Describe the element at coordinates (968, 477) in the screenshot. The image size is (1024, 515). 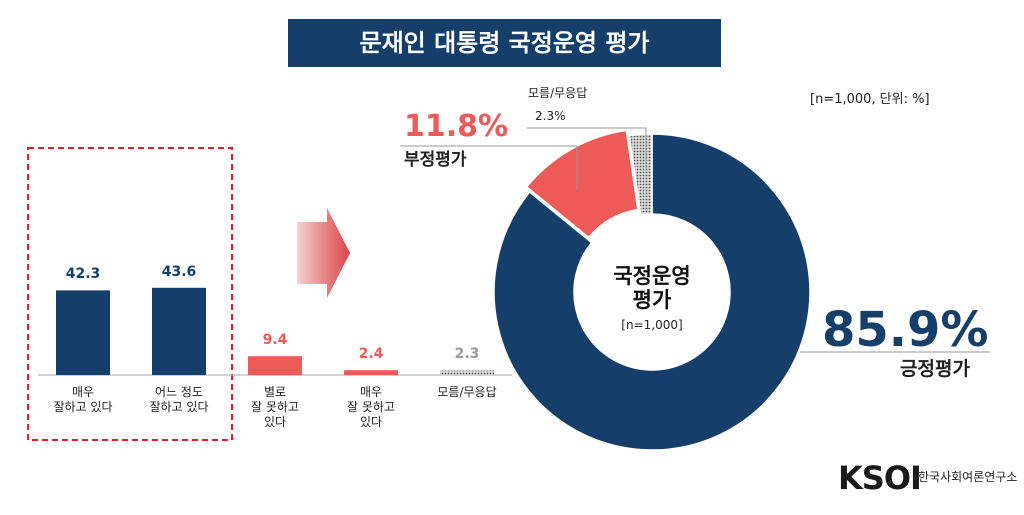
I see `logo-name: 한국사회여론연구소` at that location.